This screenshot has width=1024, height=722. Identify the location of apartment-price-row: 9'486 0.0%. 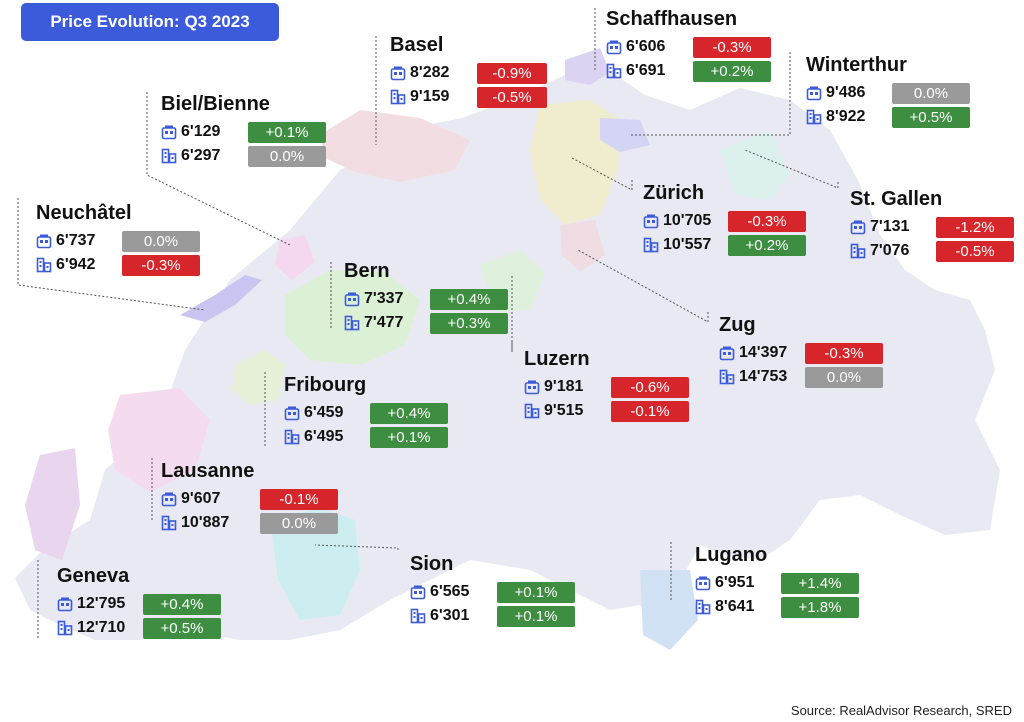
(888, 93).